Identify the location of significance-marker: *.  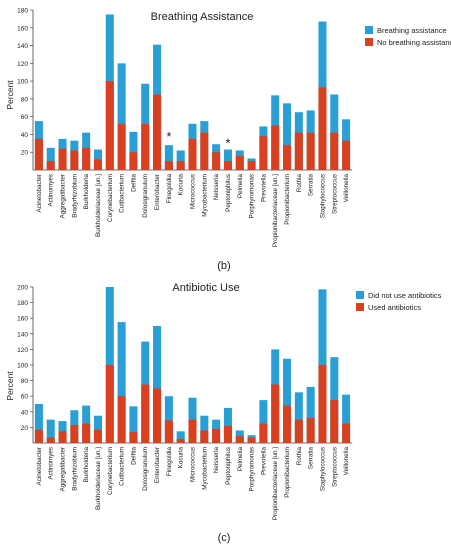
(227, 142).